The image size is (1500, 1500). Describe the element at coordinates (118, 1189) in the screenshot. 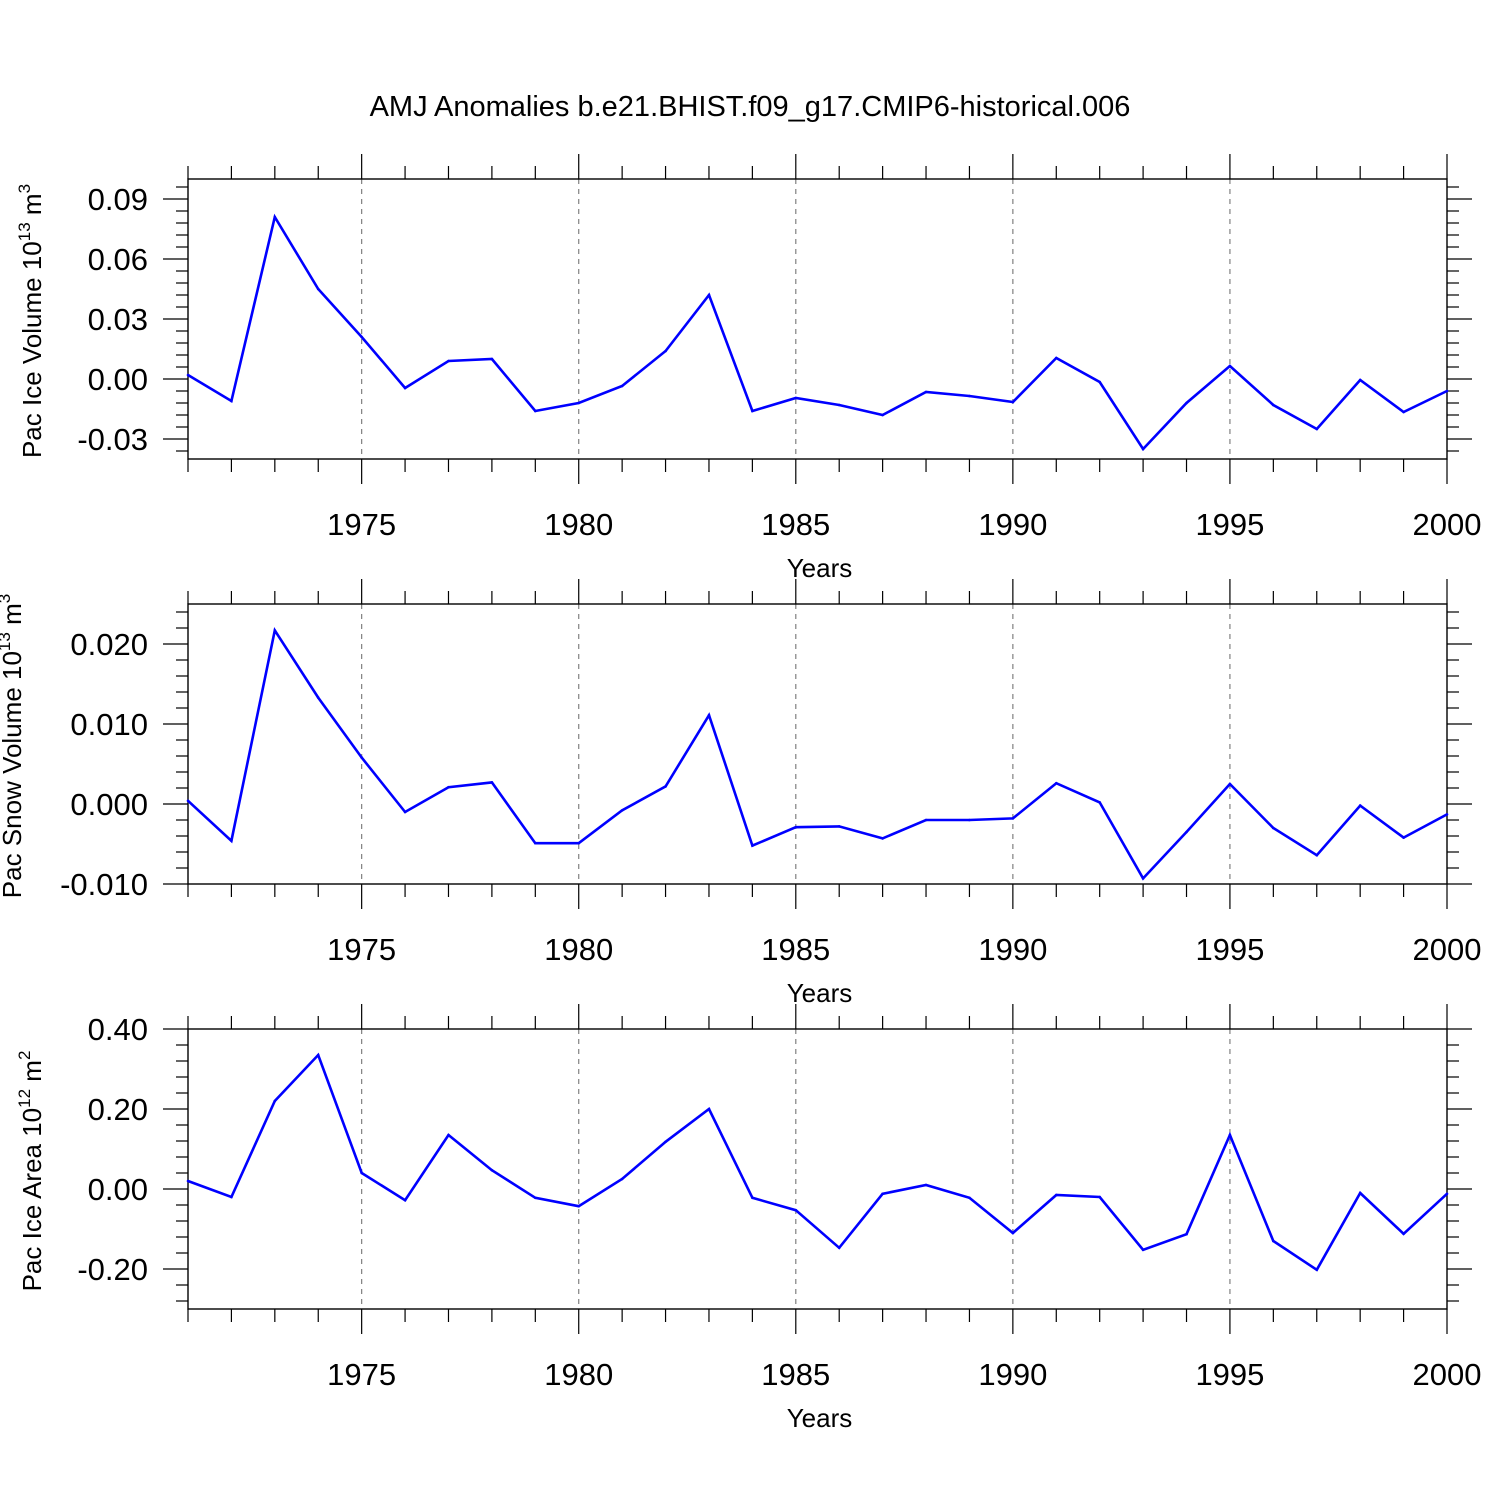

I see `y-tick-label: 0.00` at that location.